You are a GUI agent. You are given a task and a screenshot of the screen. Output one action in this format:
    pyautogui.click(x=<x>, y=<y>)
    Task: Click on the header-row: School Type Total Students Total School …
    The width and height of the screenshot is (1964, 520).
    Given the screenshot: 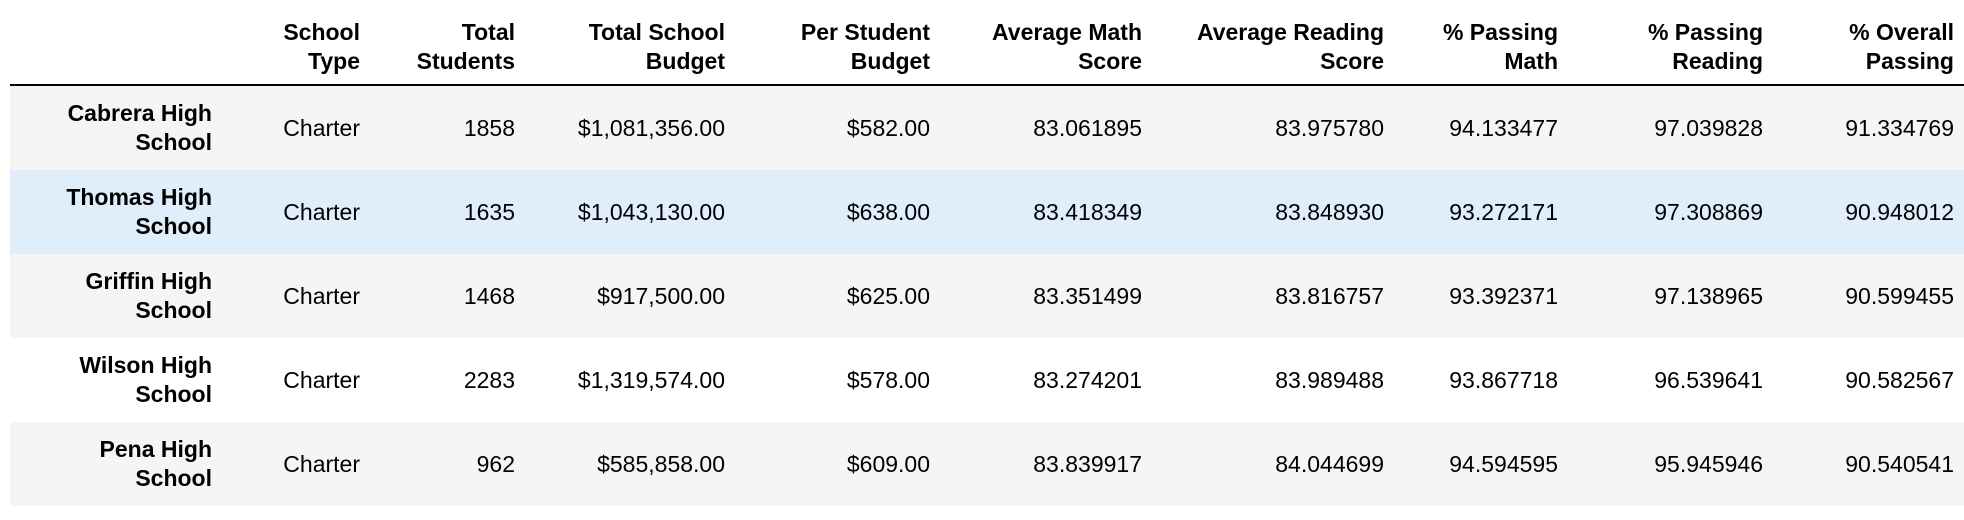 What is the action you would take?
    pyautogui.click(x=987, y=48)
    